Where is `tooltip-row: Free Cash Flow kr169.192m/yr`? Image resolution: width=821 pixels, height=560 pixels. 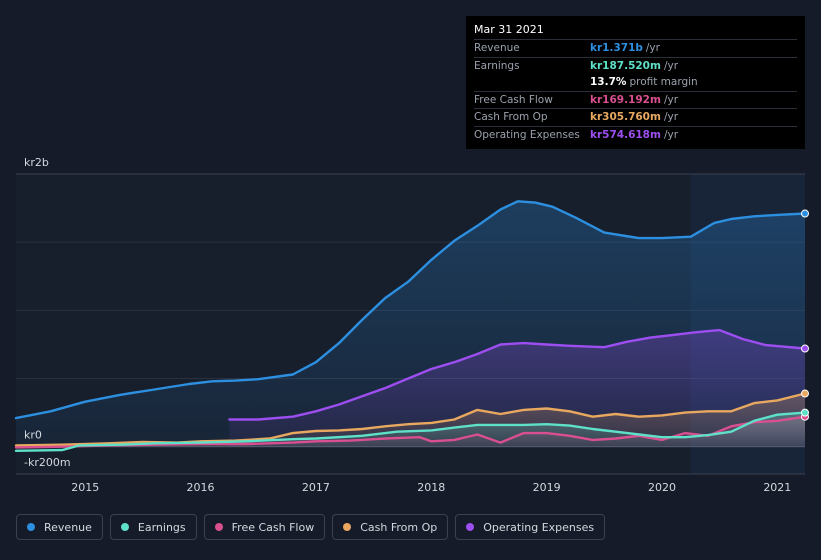
tooltip-row: Free Cash Flow kr169.192m/yr is located at coordinates (635, 99).